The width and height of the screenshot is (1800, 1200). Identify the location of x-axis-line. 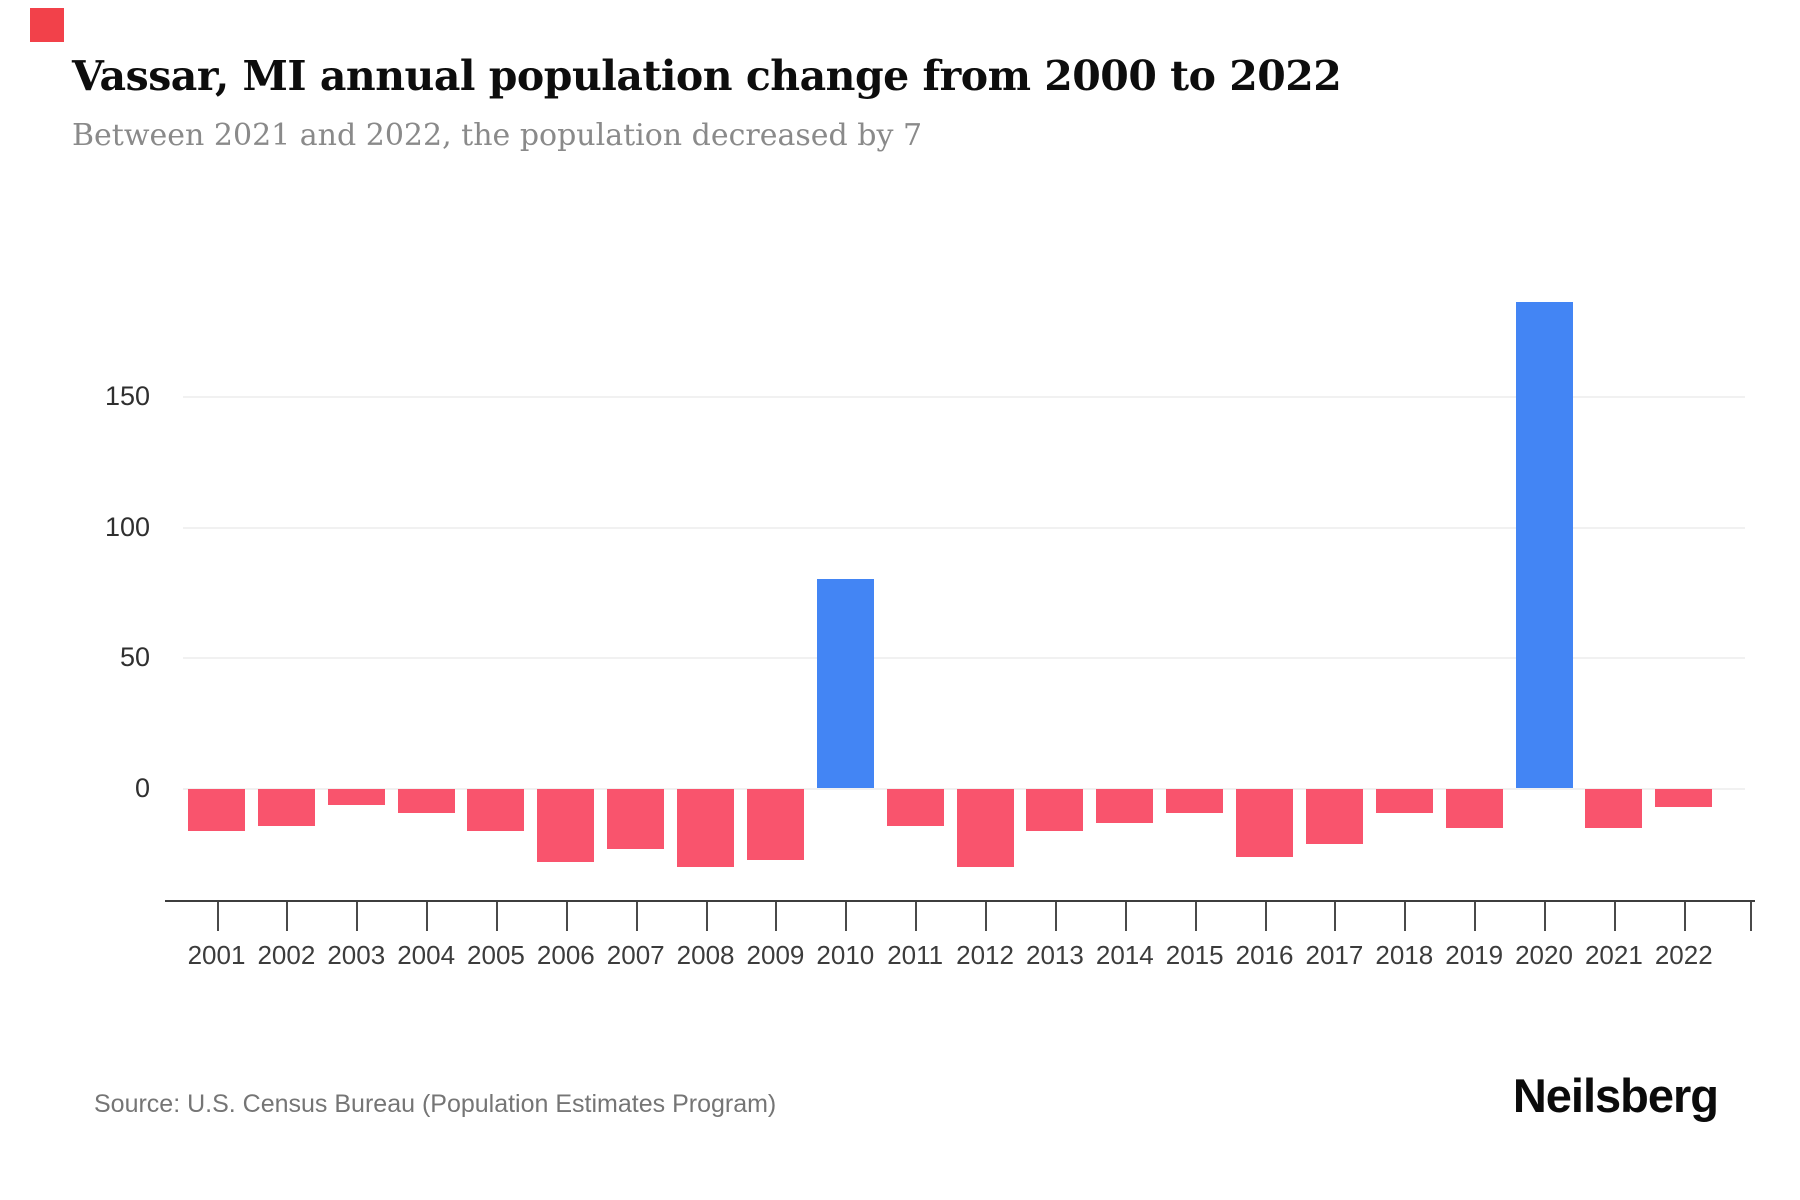
(960, 901).